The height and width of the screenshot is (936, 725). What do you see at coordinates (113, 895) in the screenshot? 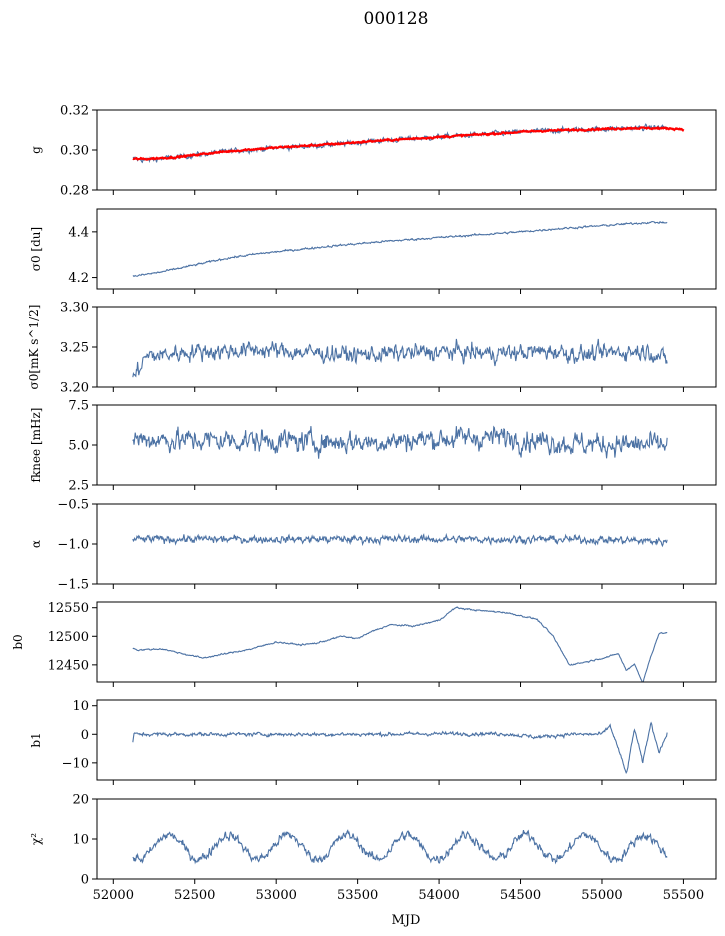
I see `x-tick-label: 52000` at bounding box center [113, 895].